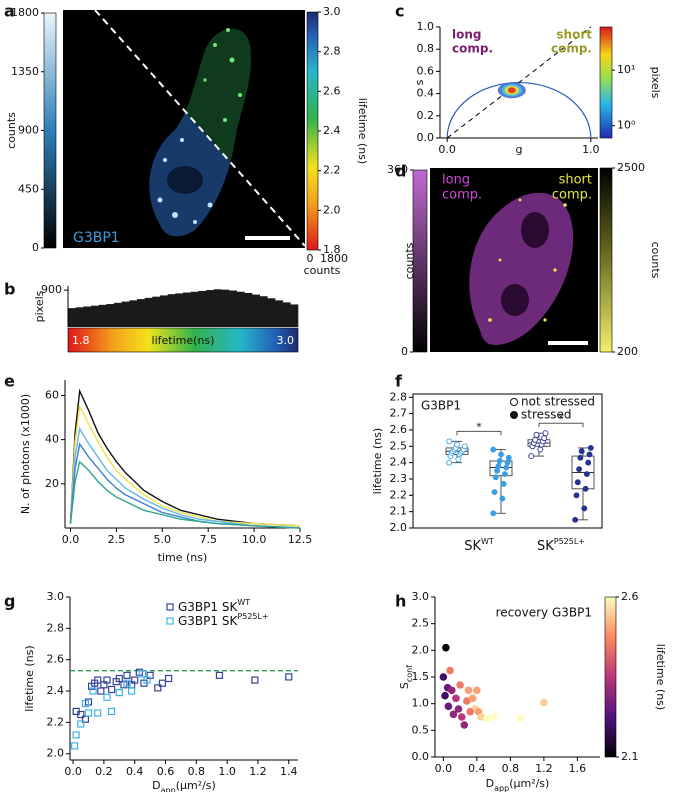 This screenshot has height=792, width=675. Describe the element at coordinates (56, 690) in the screenshot. I see `y-tick-label: 2.4` at that location.